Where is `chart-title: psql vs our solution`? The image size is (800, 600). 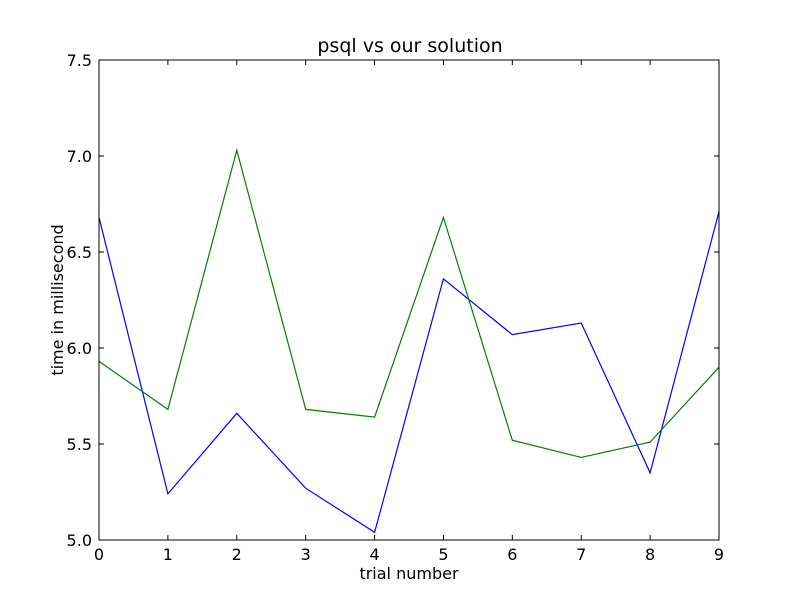 chart-title: psql vs our solution is located at coordinates (409, 46).